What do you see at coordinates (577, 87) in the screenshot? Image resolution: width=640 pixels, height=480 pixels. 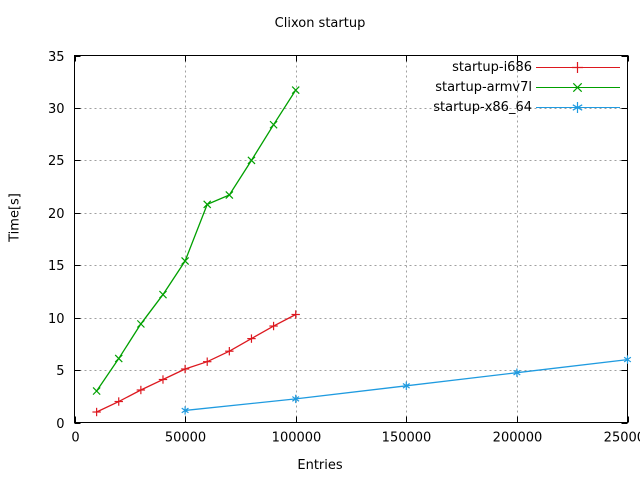 I see `legend-marker-cross-icon` at bounding box center [577, 87].